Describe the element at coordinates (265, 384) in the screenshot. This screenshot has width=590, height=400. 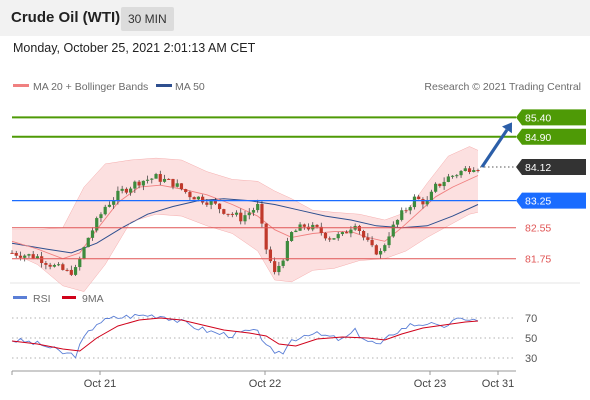
I see `x-tick-label: Oct 22` at that location.